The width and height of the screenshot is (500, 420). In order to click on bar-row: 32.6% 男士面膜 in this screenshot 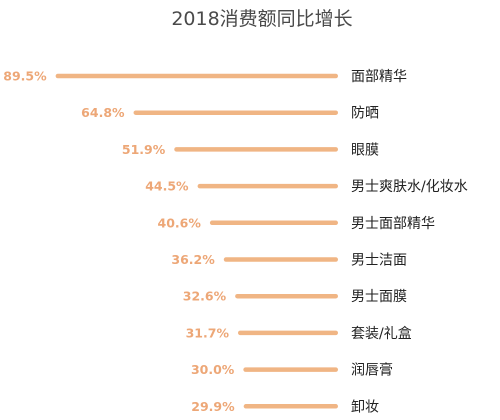, I will do `click(295, 297)`.